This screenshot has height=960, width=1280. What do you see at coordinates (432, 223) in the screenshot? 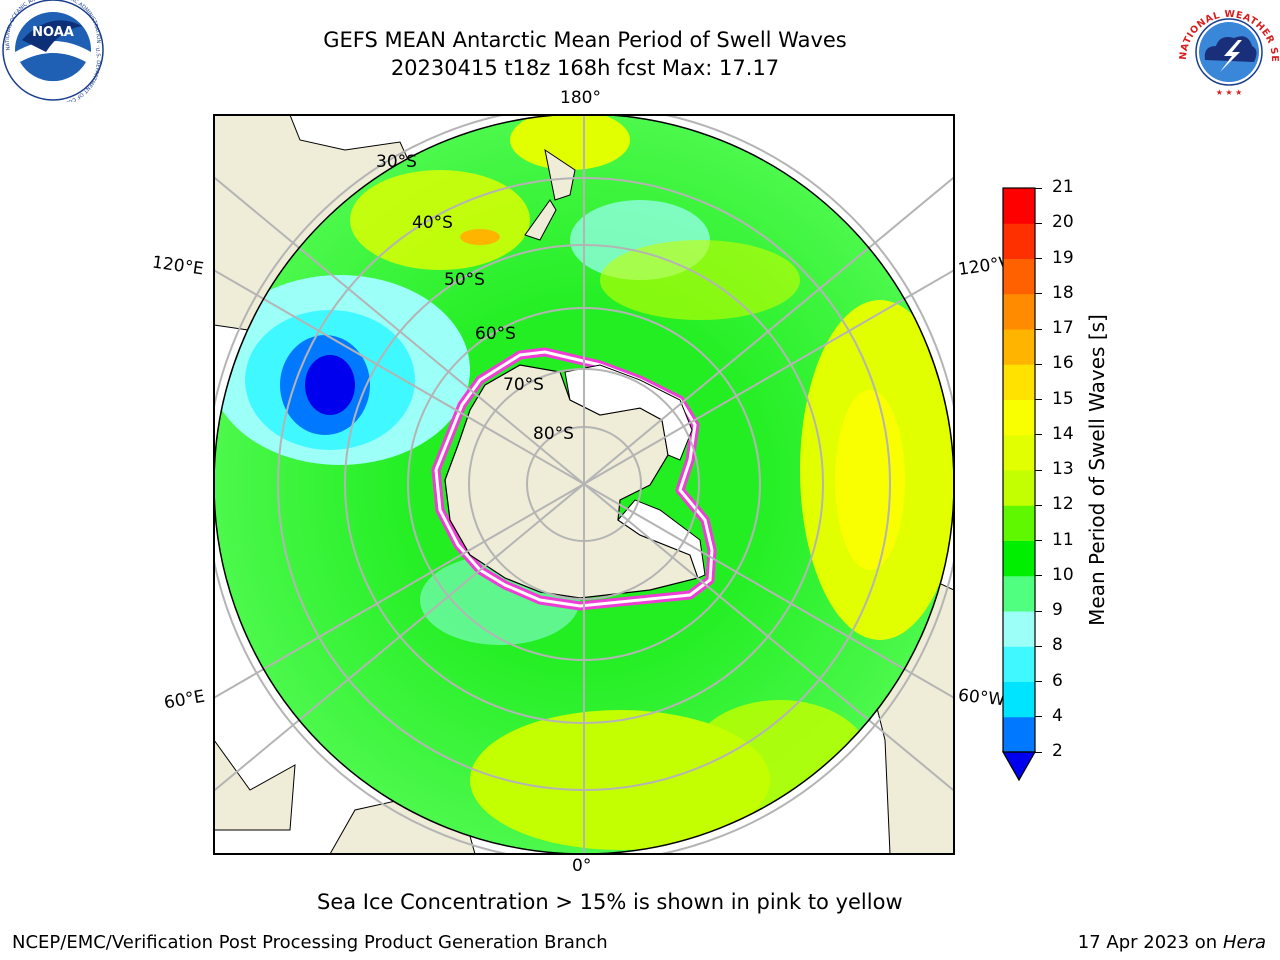
I see `lat-label-40s: 40°S` at bounding box center [432, 223].